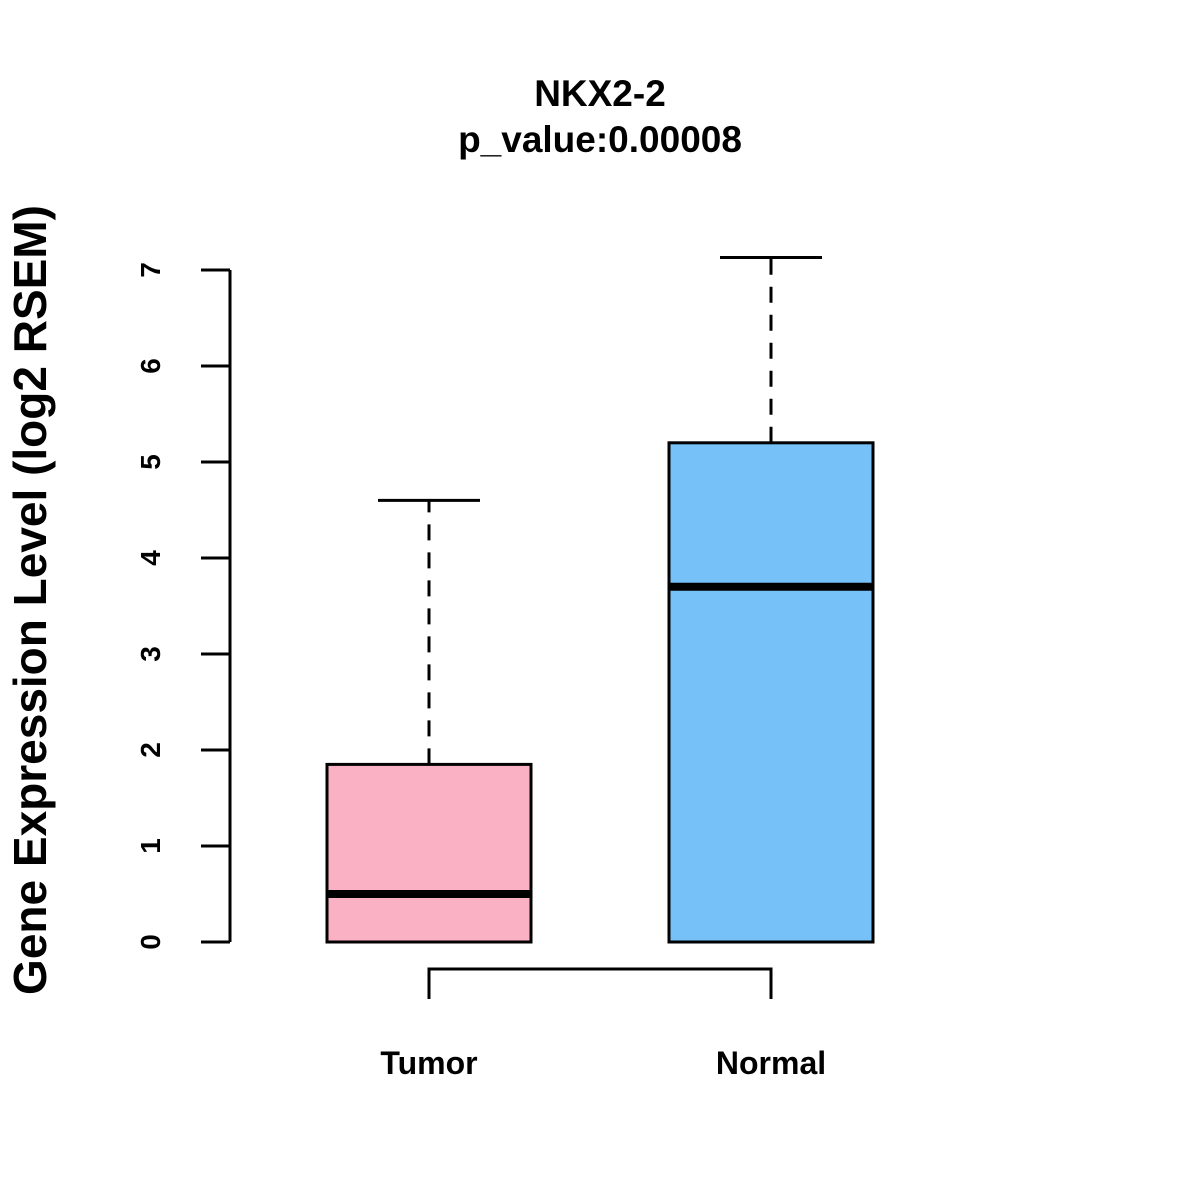 Image resolution: width=1200 pixels, height=1200 pixels. I want to click on y-tick-label: 1, so click(150, 846).